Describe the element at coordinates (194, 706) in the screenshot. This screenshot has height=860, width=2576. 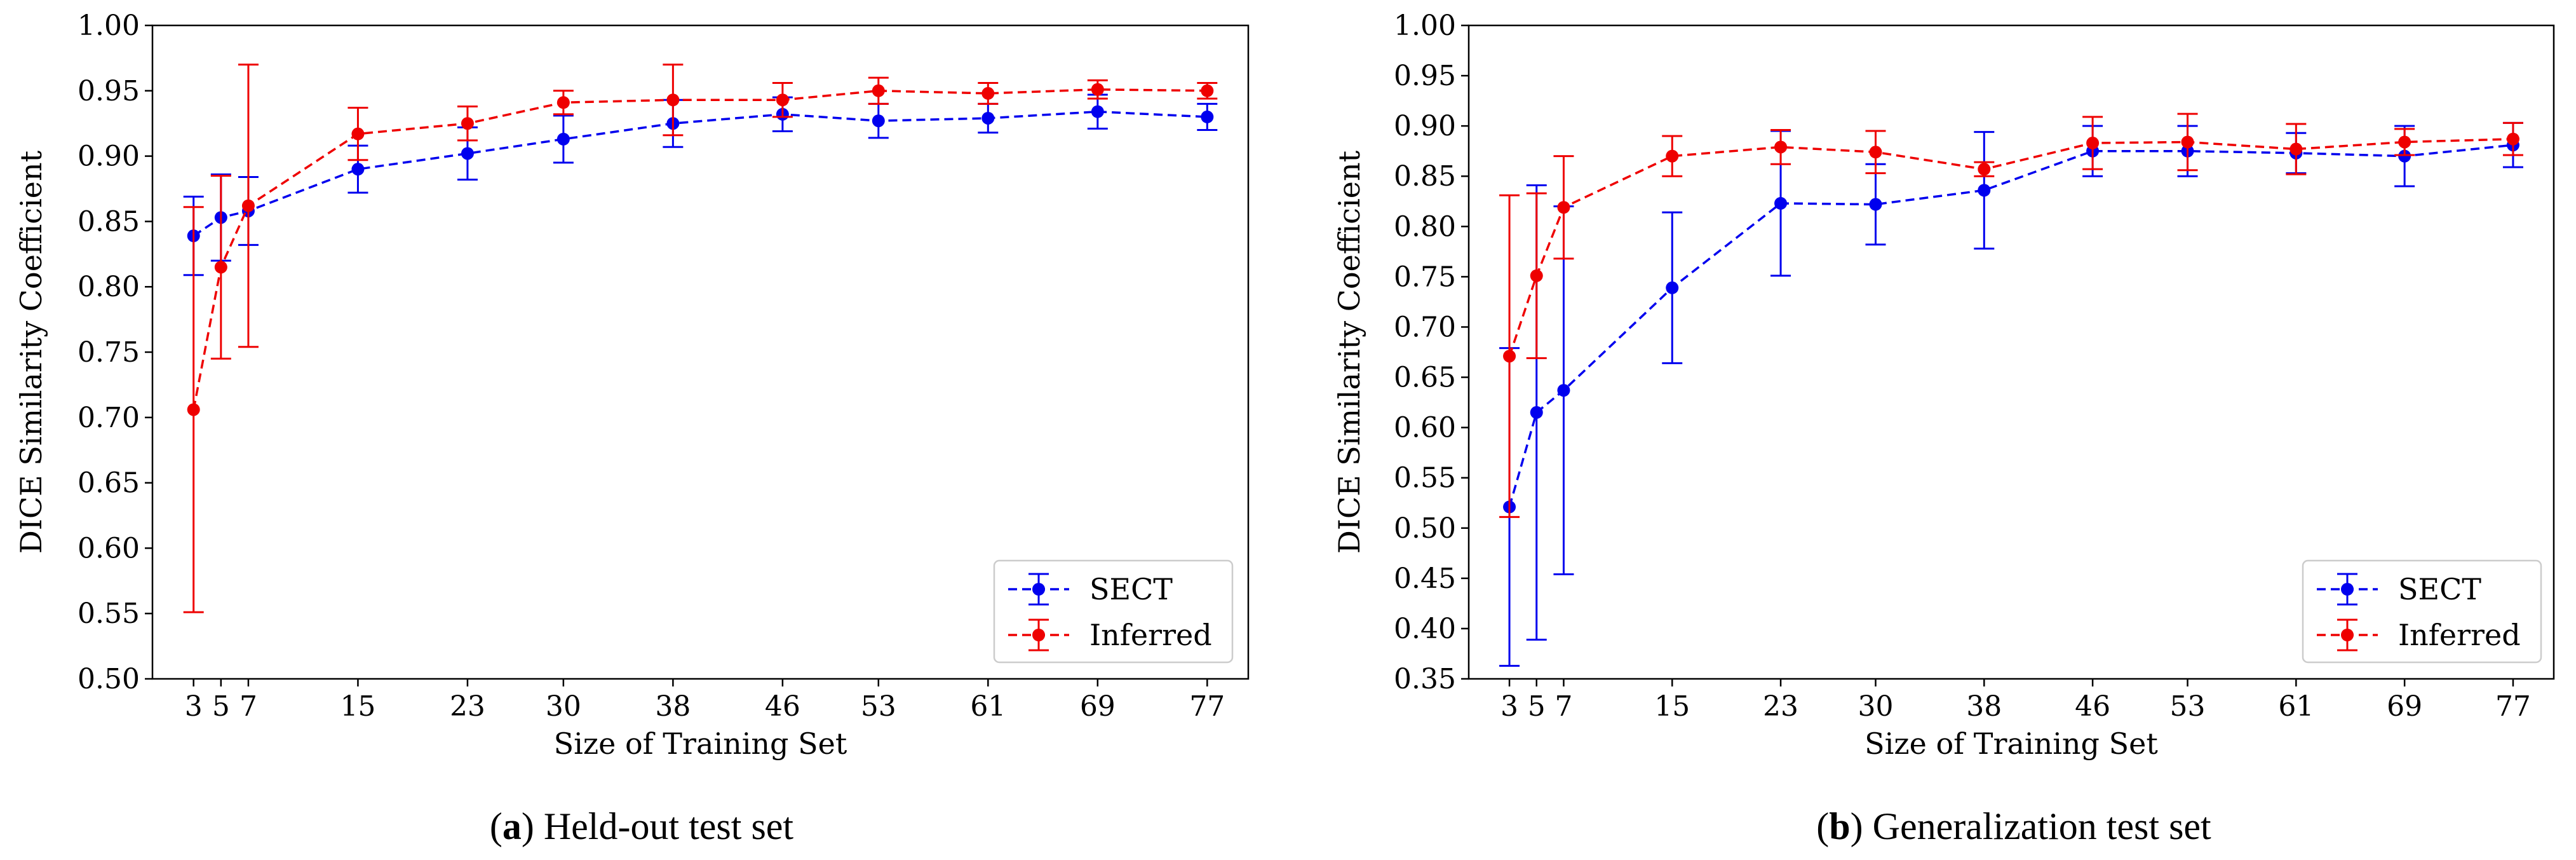
I see `x-tick-label: 3` at that location.